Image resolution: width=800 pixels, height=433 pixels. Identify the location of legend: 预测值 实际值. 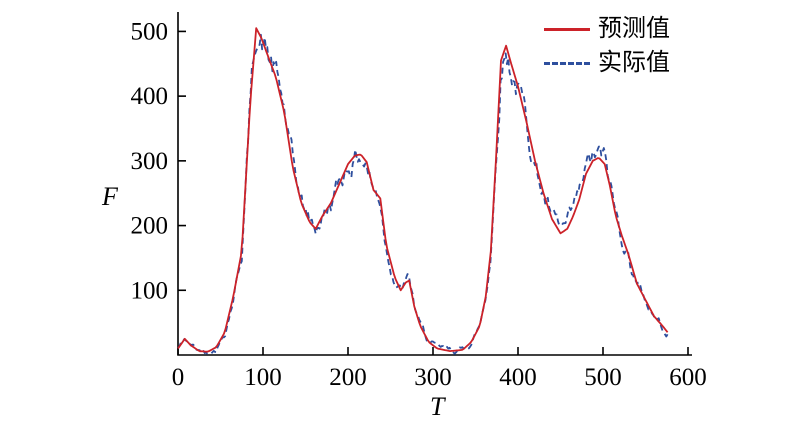
(607, 46).